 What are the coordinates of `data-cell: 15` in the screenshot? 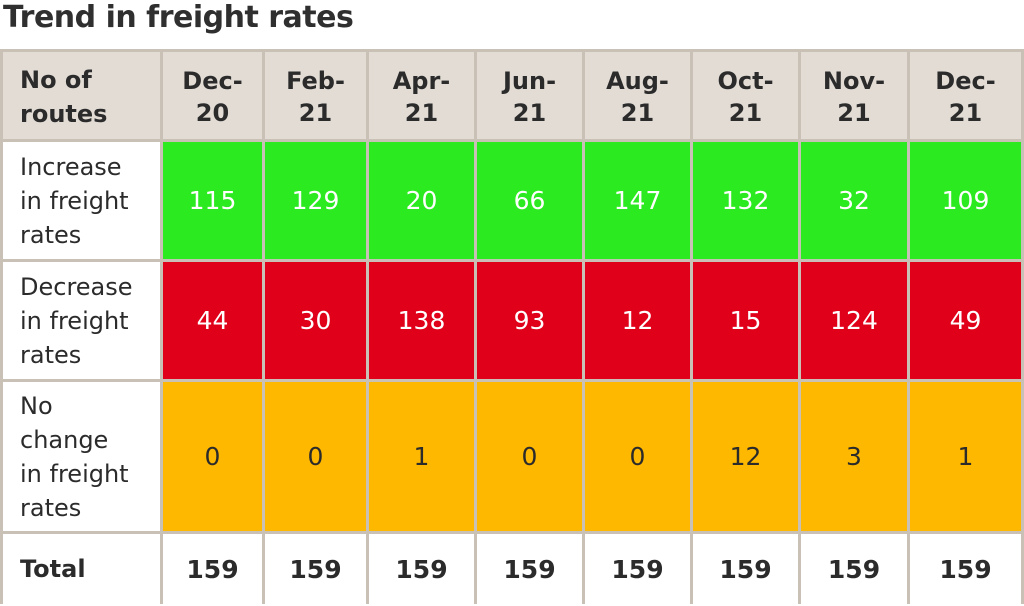 It's located at (745, 320).